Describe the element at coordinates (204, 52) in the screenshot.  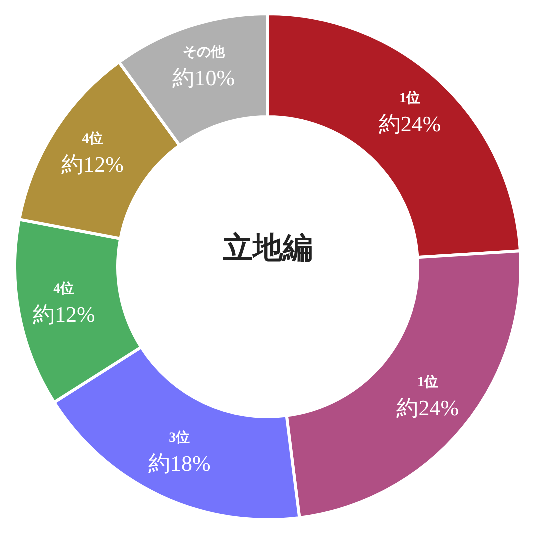
I see `slice-label: その他` at that location.